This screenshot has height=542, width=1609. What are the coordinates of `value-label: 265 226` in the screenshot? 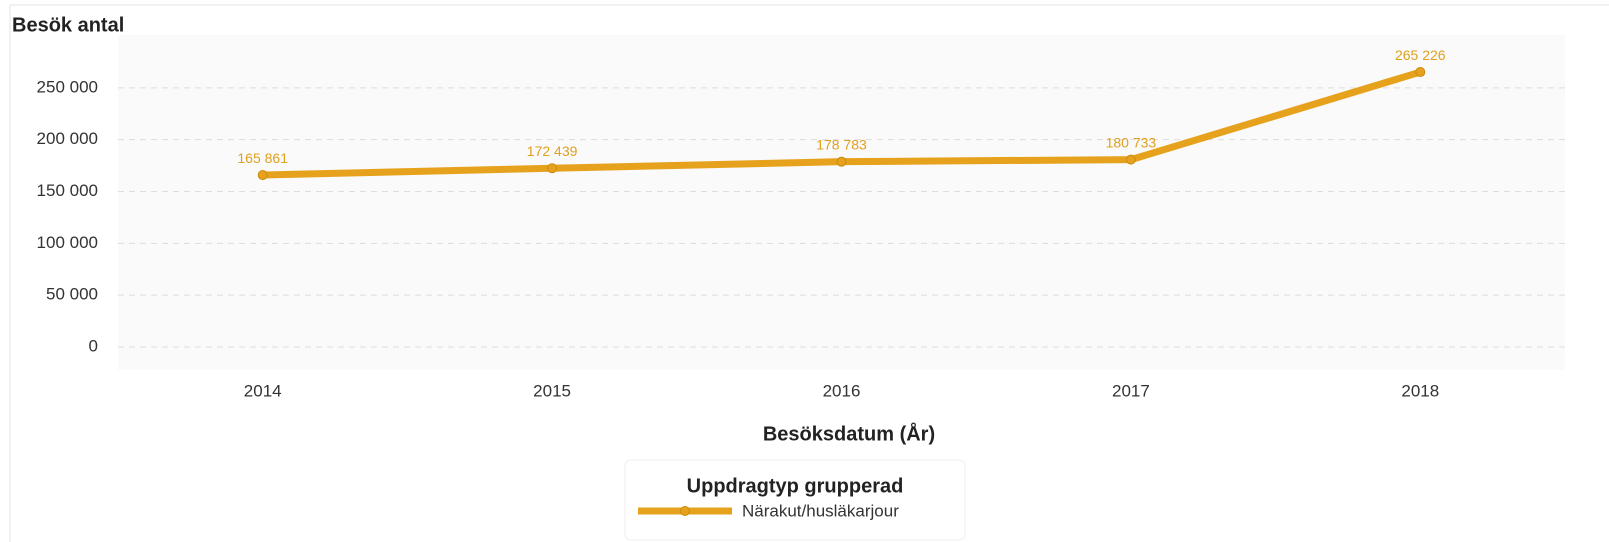 It's located at (1420, 55).